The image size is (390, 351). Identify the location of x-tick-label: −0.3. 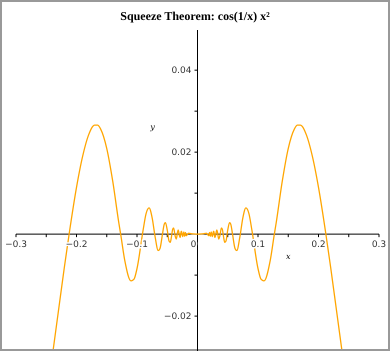
(16, 245).